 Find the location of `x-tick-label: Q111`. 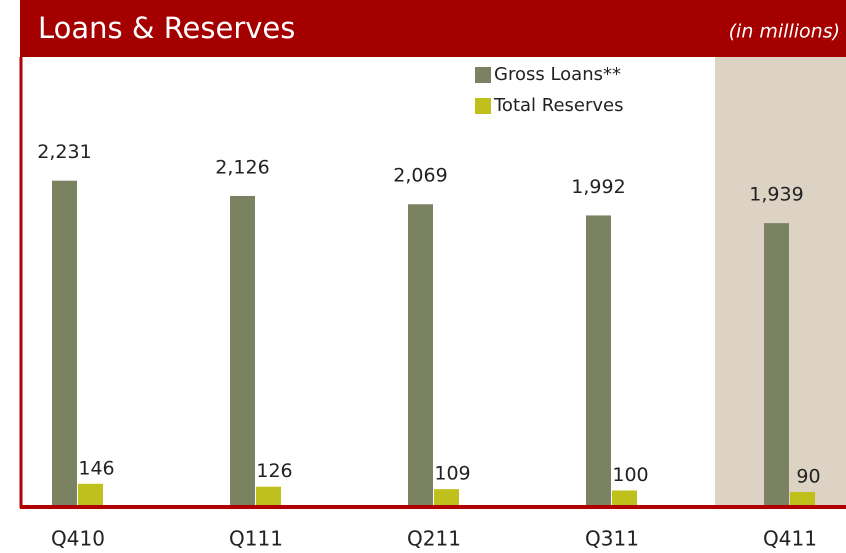

x-tick-label: Q111 is located at coordinates (256, 539).